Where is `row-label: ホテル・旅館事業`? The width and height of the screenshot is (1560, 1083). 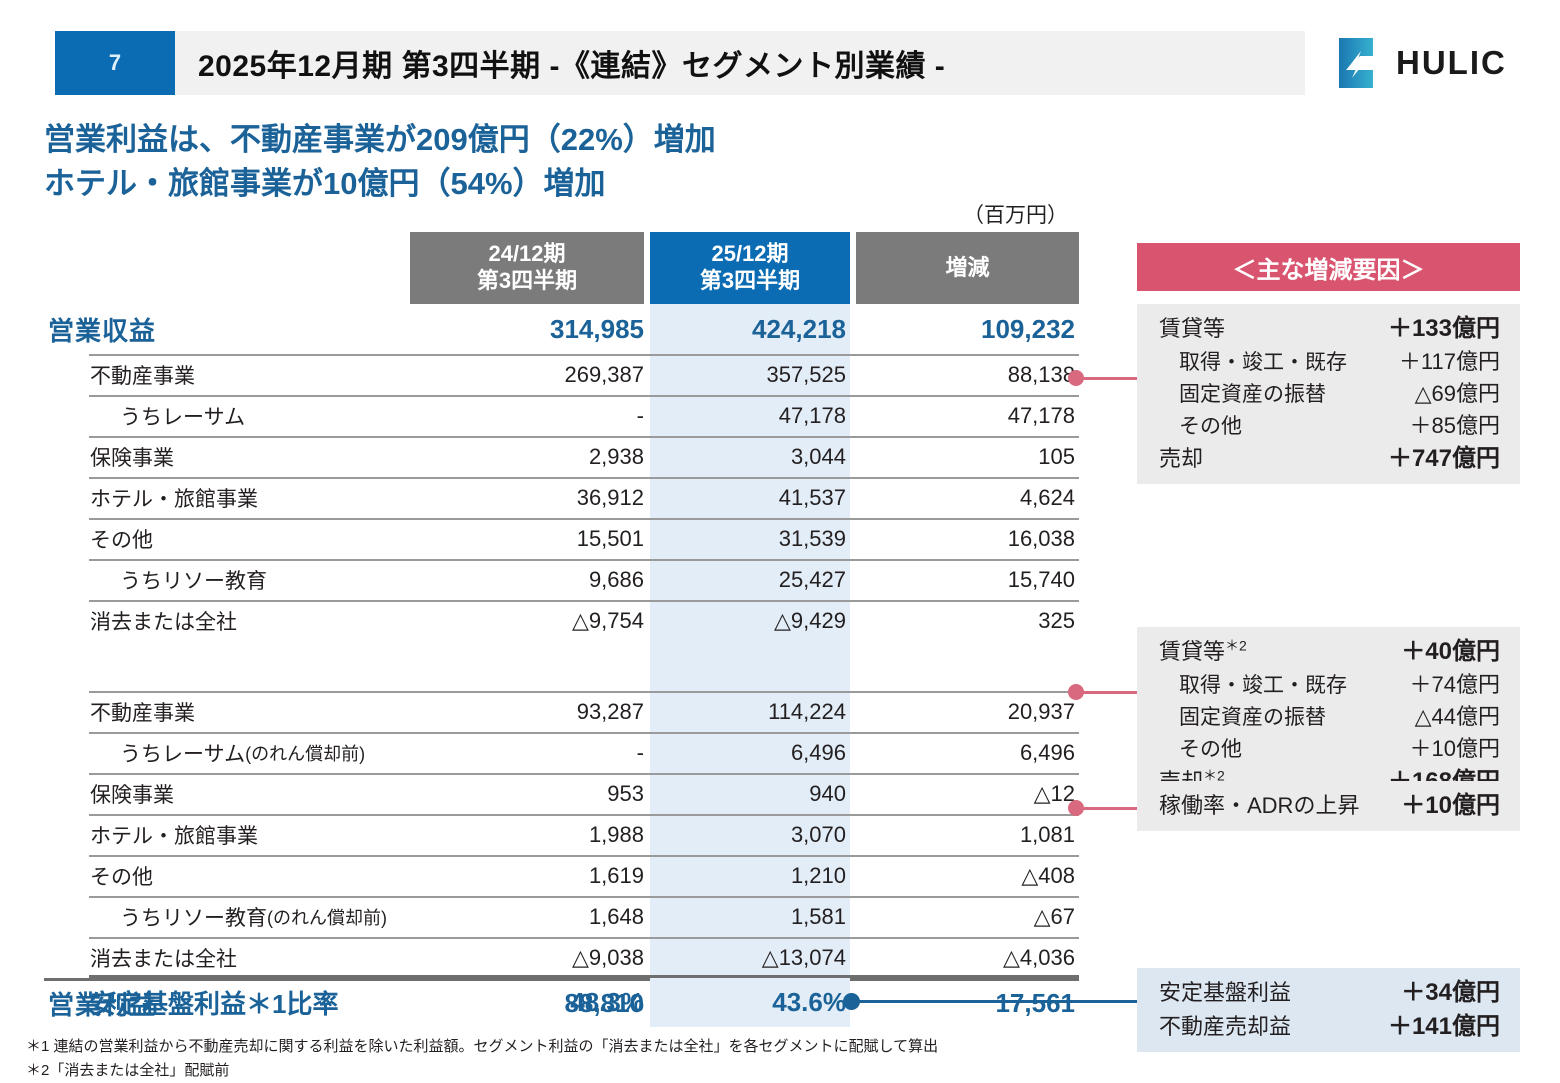 row-label: ホテル・旅館事業 is located at coordinates (174, 499).